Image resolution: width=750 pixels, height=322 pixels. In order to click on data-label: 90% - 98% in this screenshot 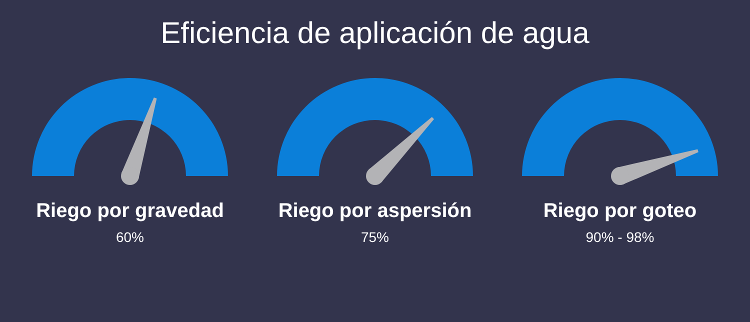, I will do `click(620, 237)`.